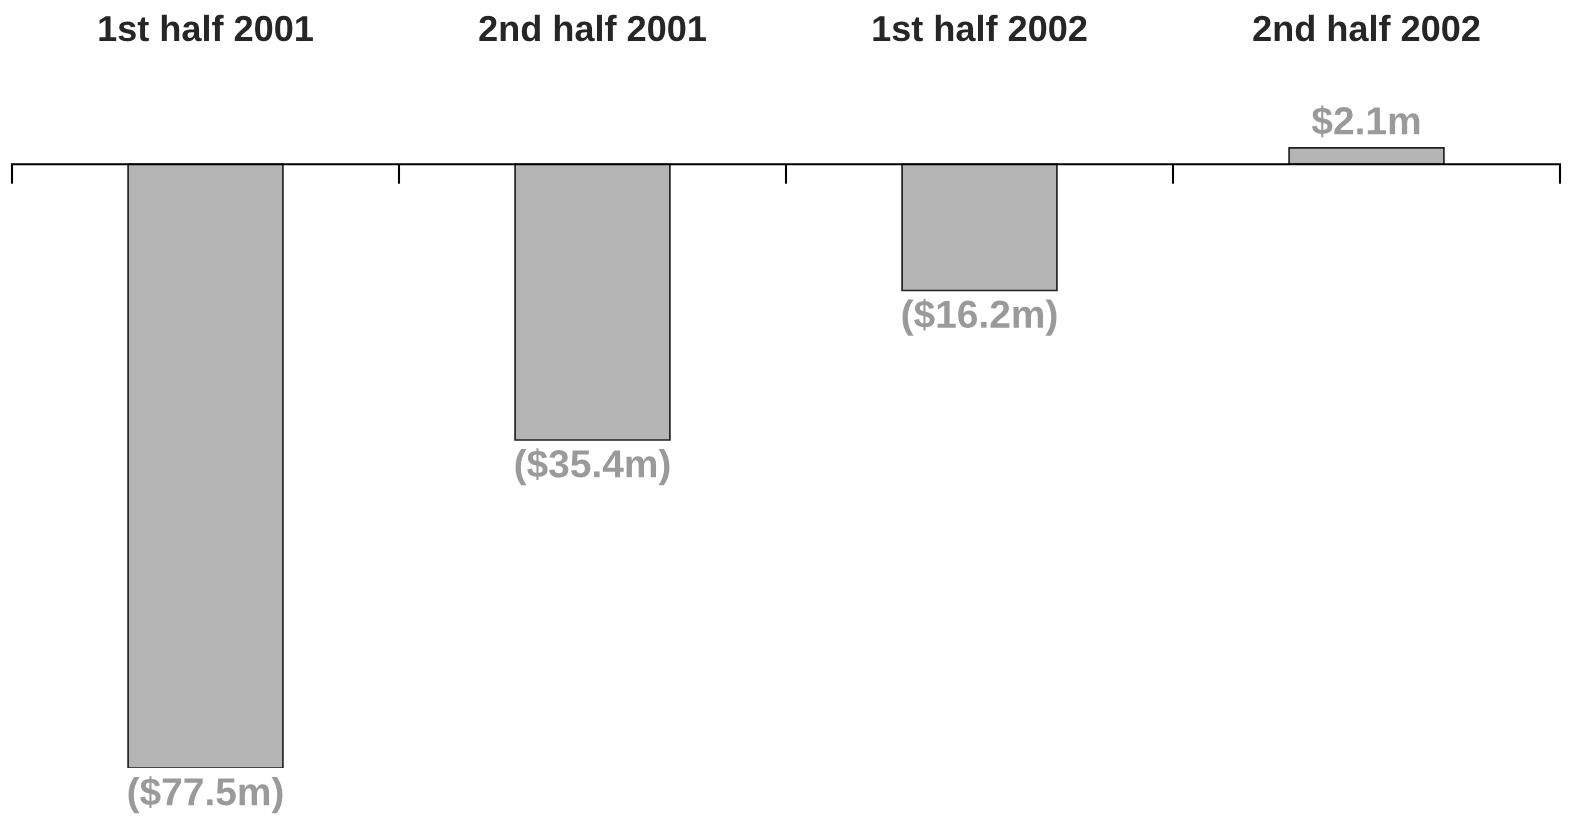  What do you see at coordinates (1366, 28) in the screenshot?
I see `x-tick-label: 2nd half 2002` at bounding box center [1366, 28].